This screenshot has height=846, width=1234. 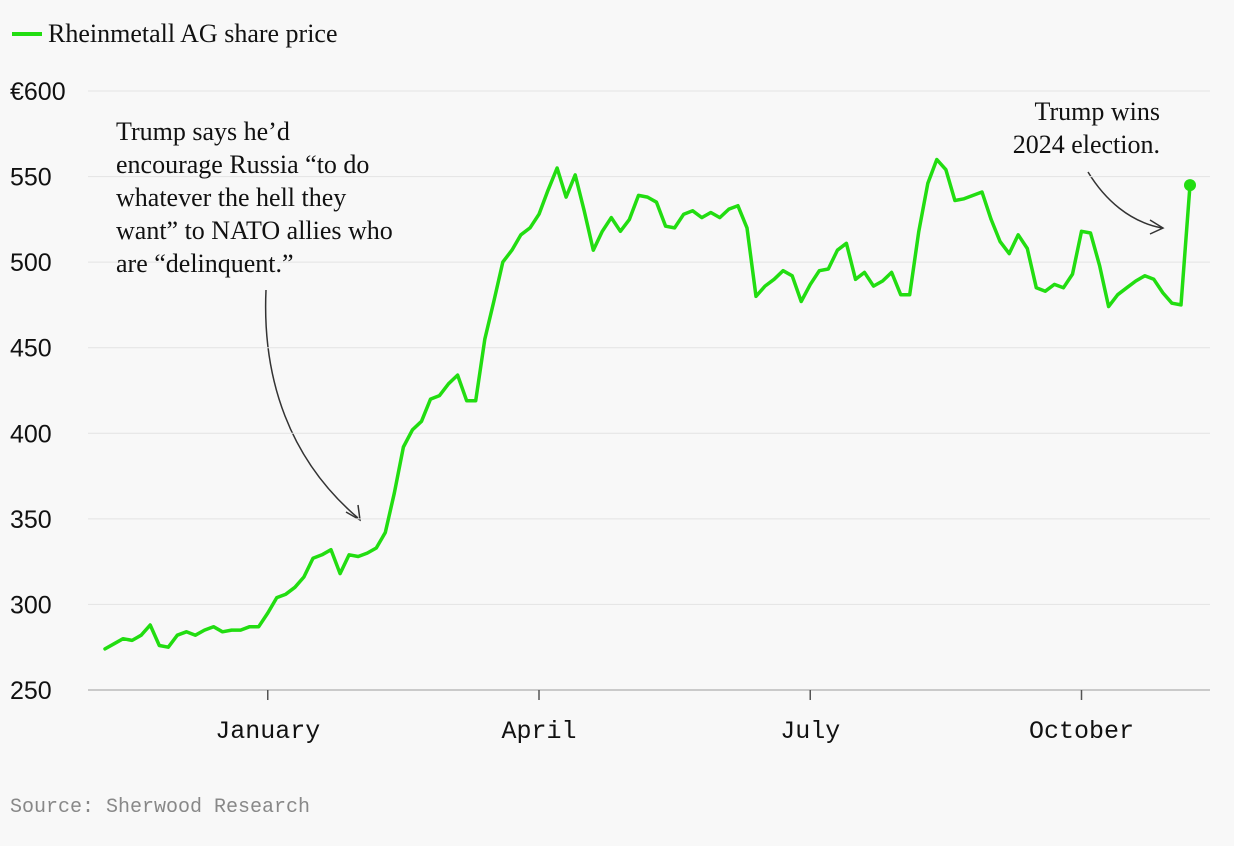 What do you see at coordinates (1097, 111) in the screenshot?
I see `annotation-text: Trump wins` at bounding box center [1097, 111].